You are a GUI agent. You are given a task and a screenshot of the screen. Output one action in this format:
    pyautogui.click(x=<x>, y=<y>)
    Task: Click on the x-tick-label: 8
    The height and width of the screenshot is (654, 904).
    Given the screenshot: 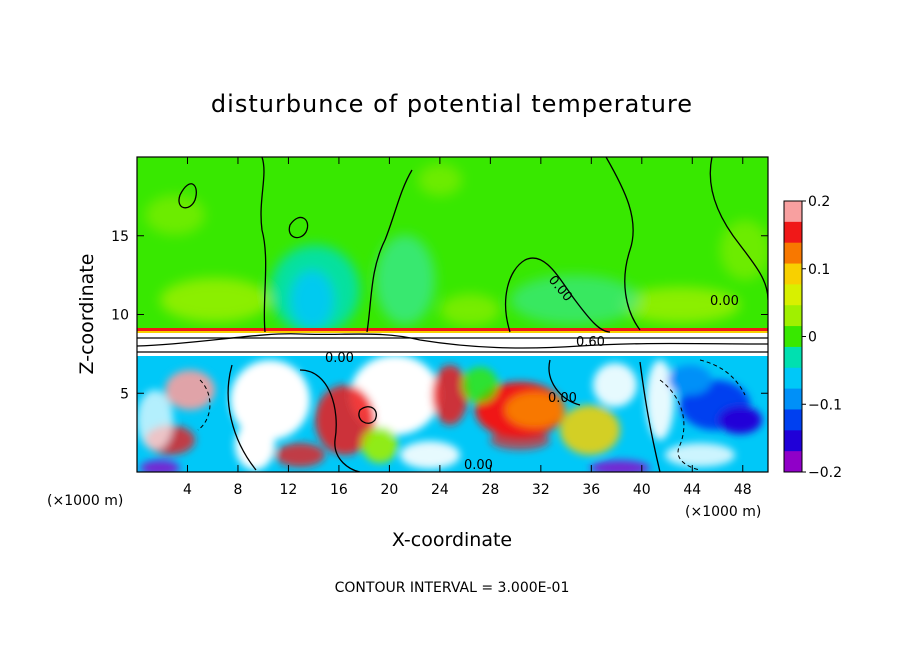 What is the action you would take?
    pyautogui.click(x=237, y=490)
    